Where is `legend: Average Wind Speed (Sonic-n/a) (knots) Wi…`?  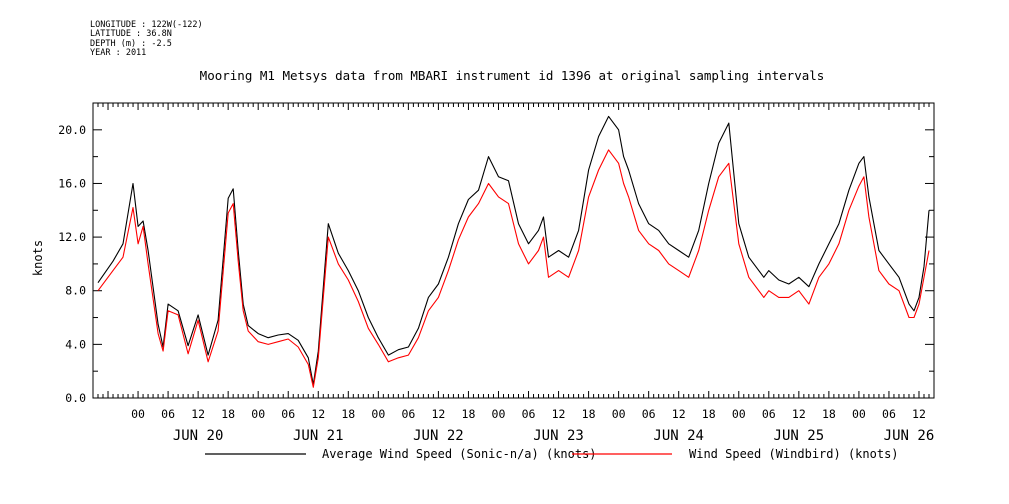 legend: Average Wind Speed (Sonic-n/a) (knots) Wi… is located at coordinates (552, 454).